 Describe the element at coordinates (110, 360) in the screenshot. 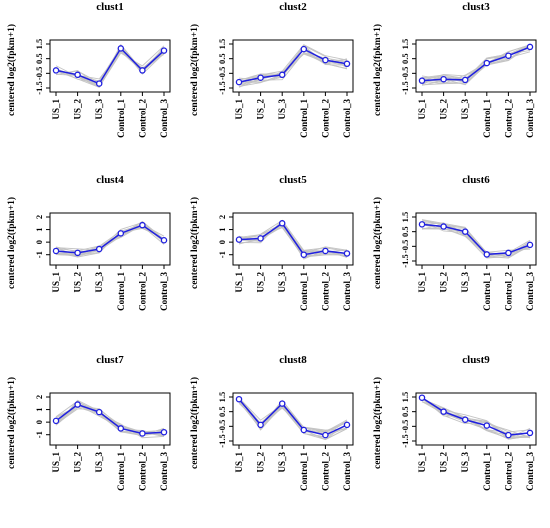

I see `panel-title: clust7` at that location.